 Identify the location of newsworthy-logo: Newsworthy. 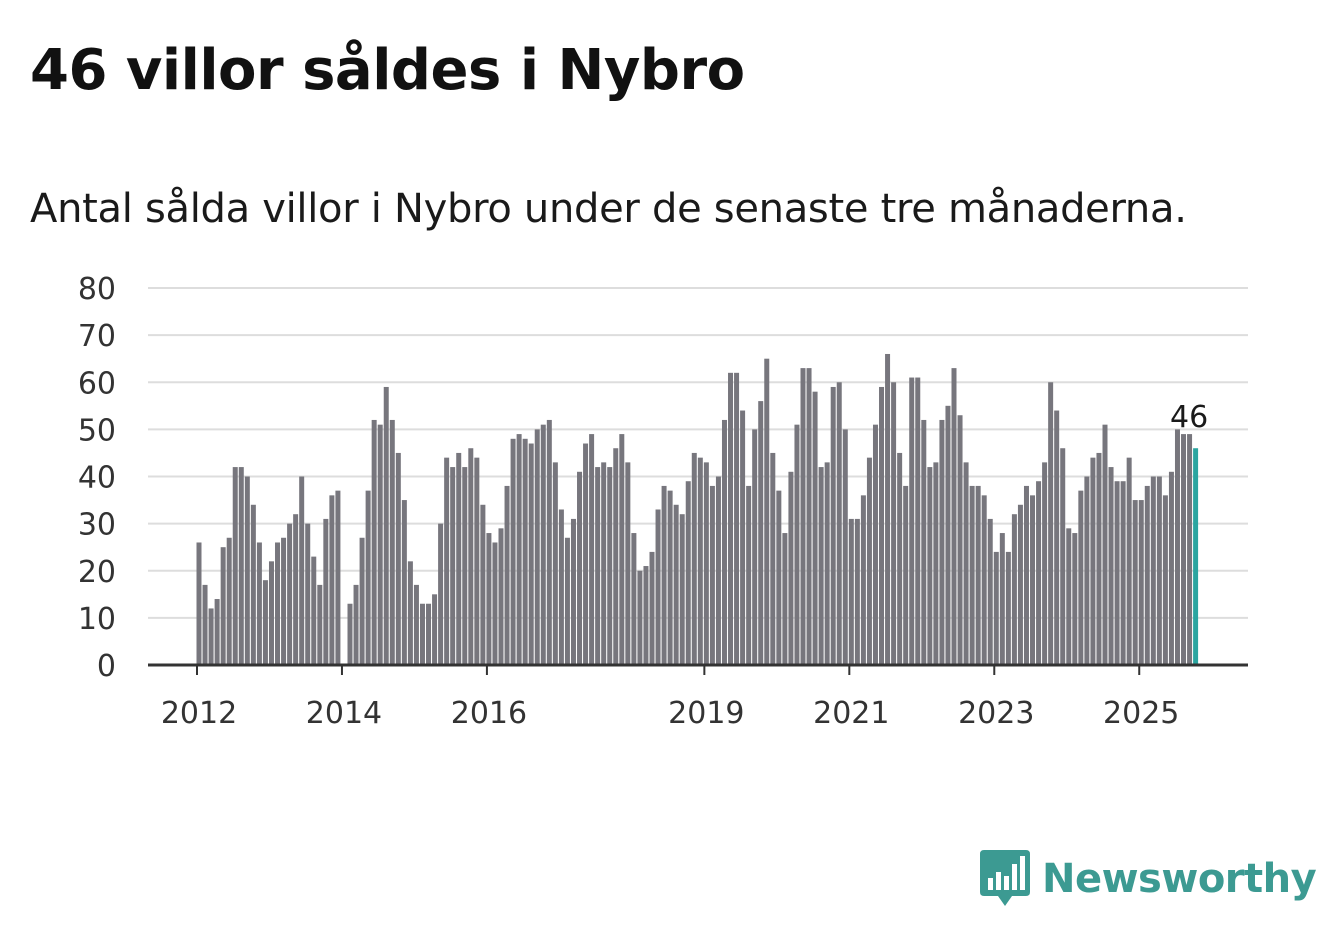
(1148, 879).